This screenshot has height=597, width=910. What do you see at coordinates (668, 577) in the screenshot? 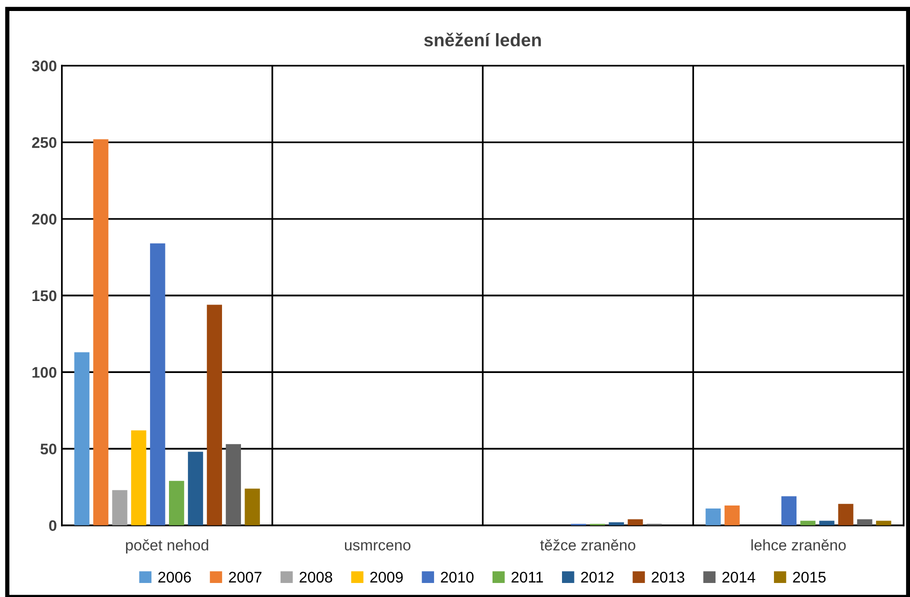
I see `legend-label: 2013` at bounding box center [668, 577].